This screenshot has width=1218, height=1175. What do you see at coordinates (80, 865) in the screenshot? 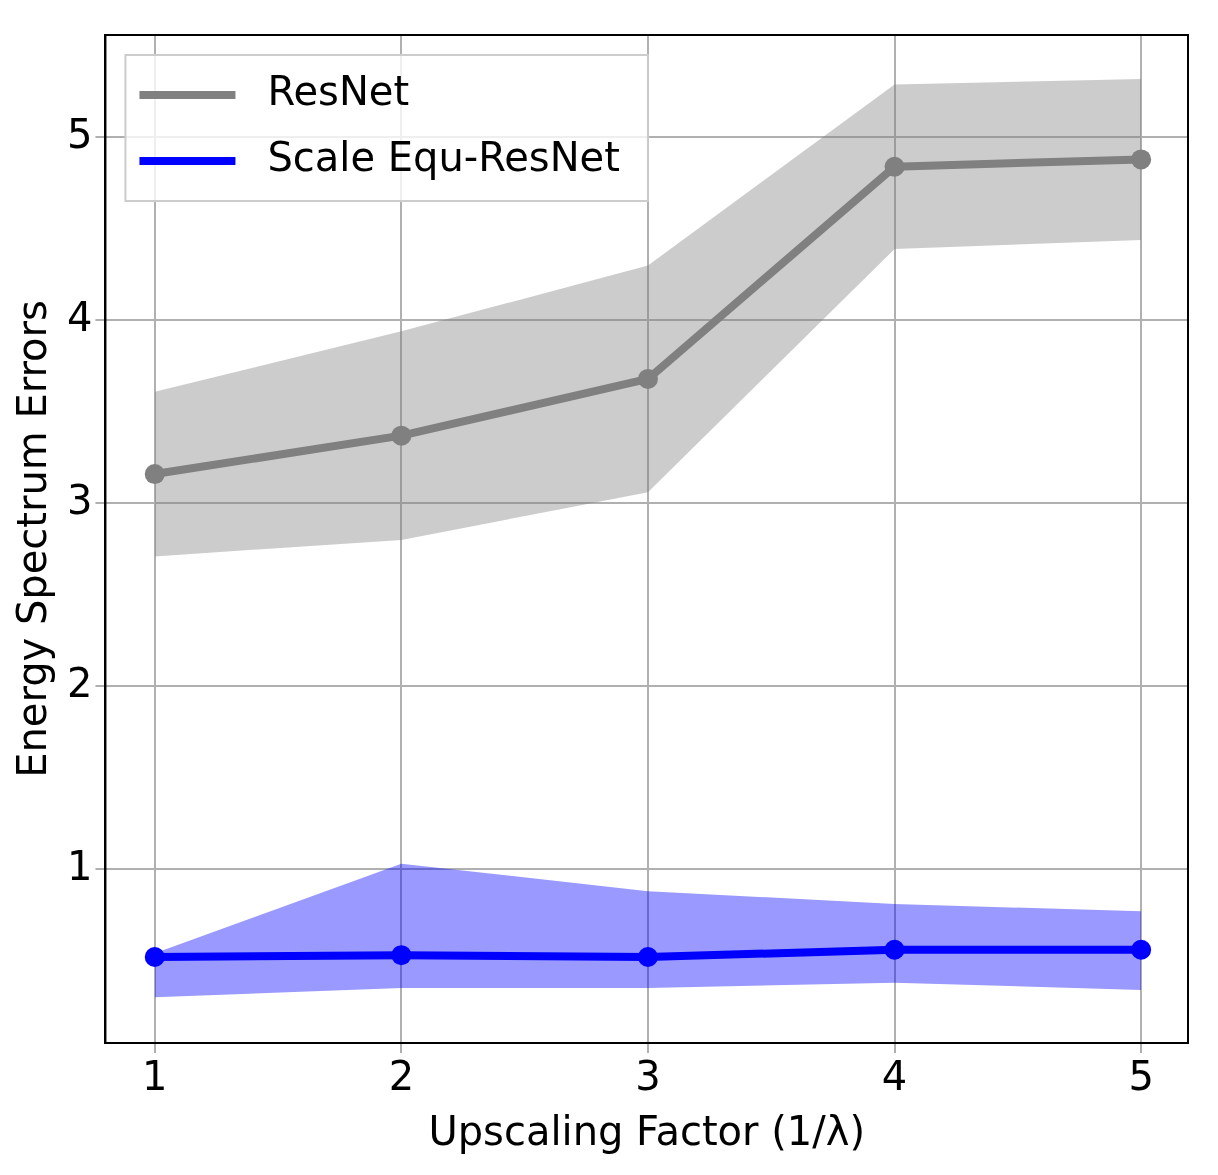
I see `y-tick-label: 1` at bounding box center [80, 865].